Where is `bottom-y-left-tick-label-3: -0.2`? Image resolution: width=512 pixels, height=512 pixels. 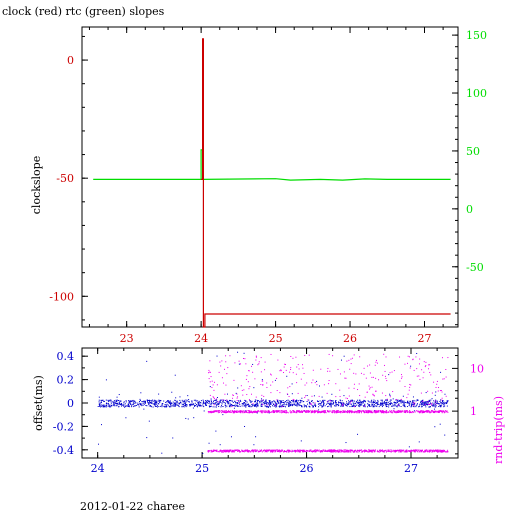 bottom-y-left-tick-label-3: -0.2 is located at coordinates (63, 426).